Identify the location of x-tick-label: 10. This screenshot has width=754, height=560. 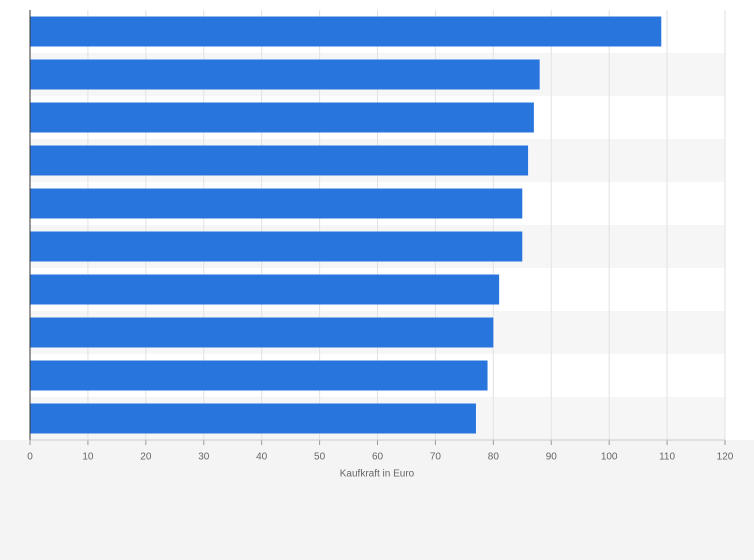
(88, 457).